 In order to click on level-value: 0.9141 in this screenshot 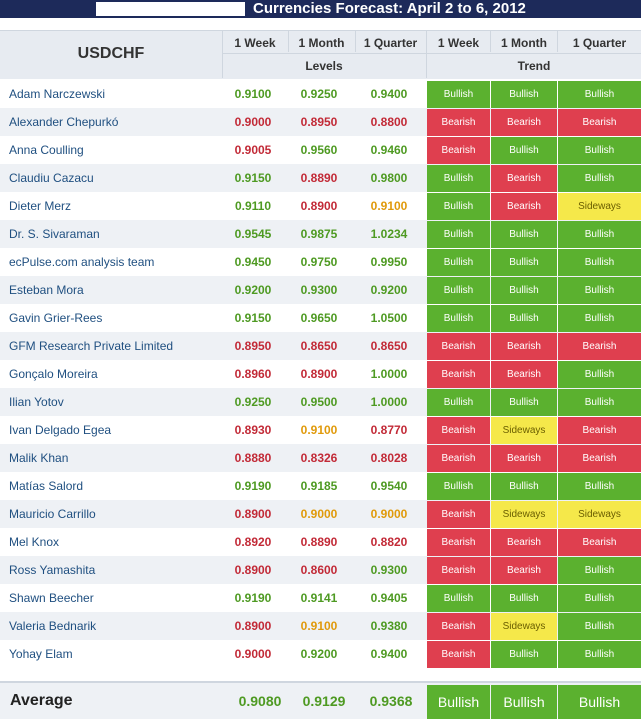, I will do `click(319, 598)`.